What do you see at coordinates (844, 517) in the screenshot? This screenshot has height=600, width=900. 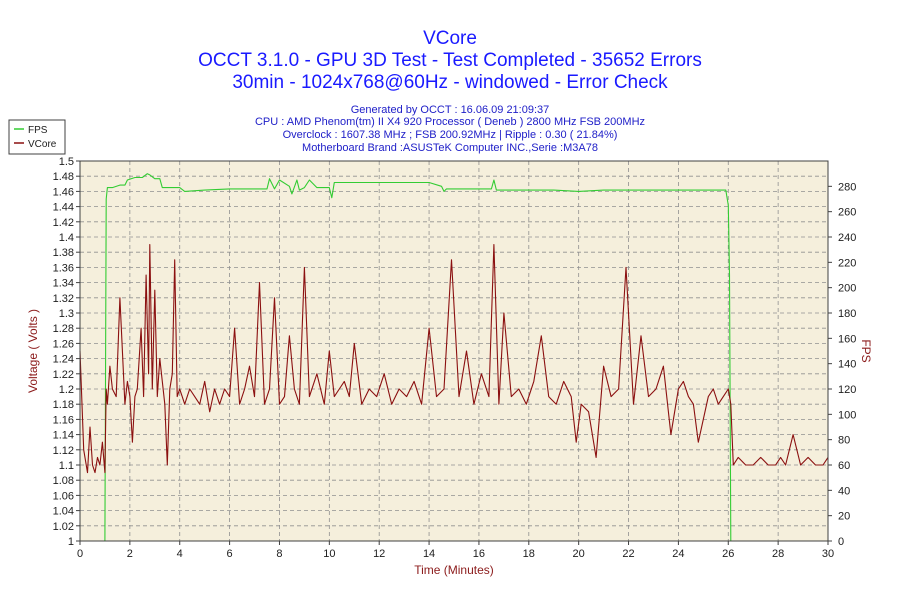 I see `y2-tick-label: 20` at bounding box center [844, 517].